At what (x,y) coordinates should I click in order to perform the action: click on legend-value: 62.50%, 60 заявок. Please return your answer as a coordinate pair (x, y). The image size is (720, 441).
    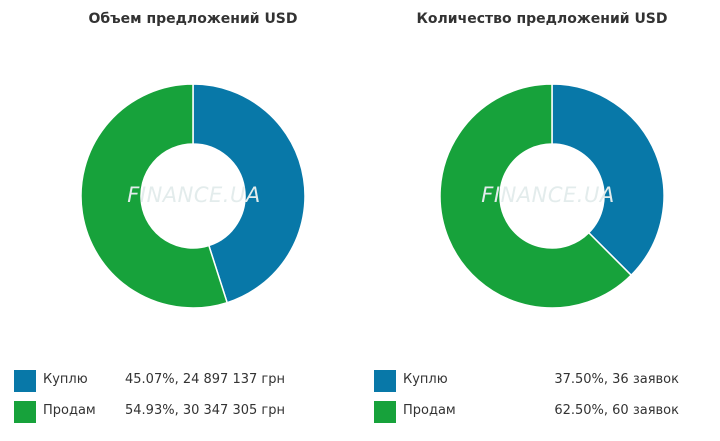
    Looking at the image, I should click on (616, 410).